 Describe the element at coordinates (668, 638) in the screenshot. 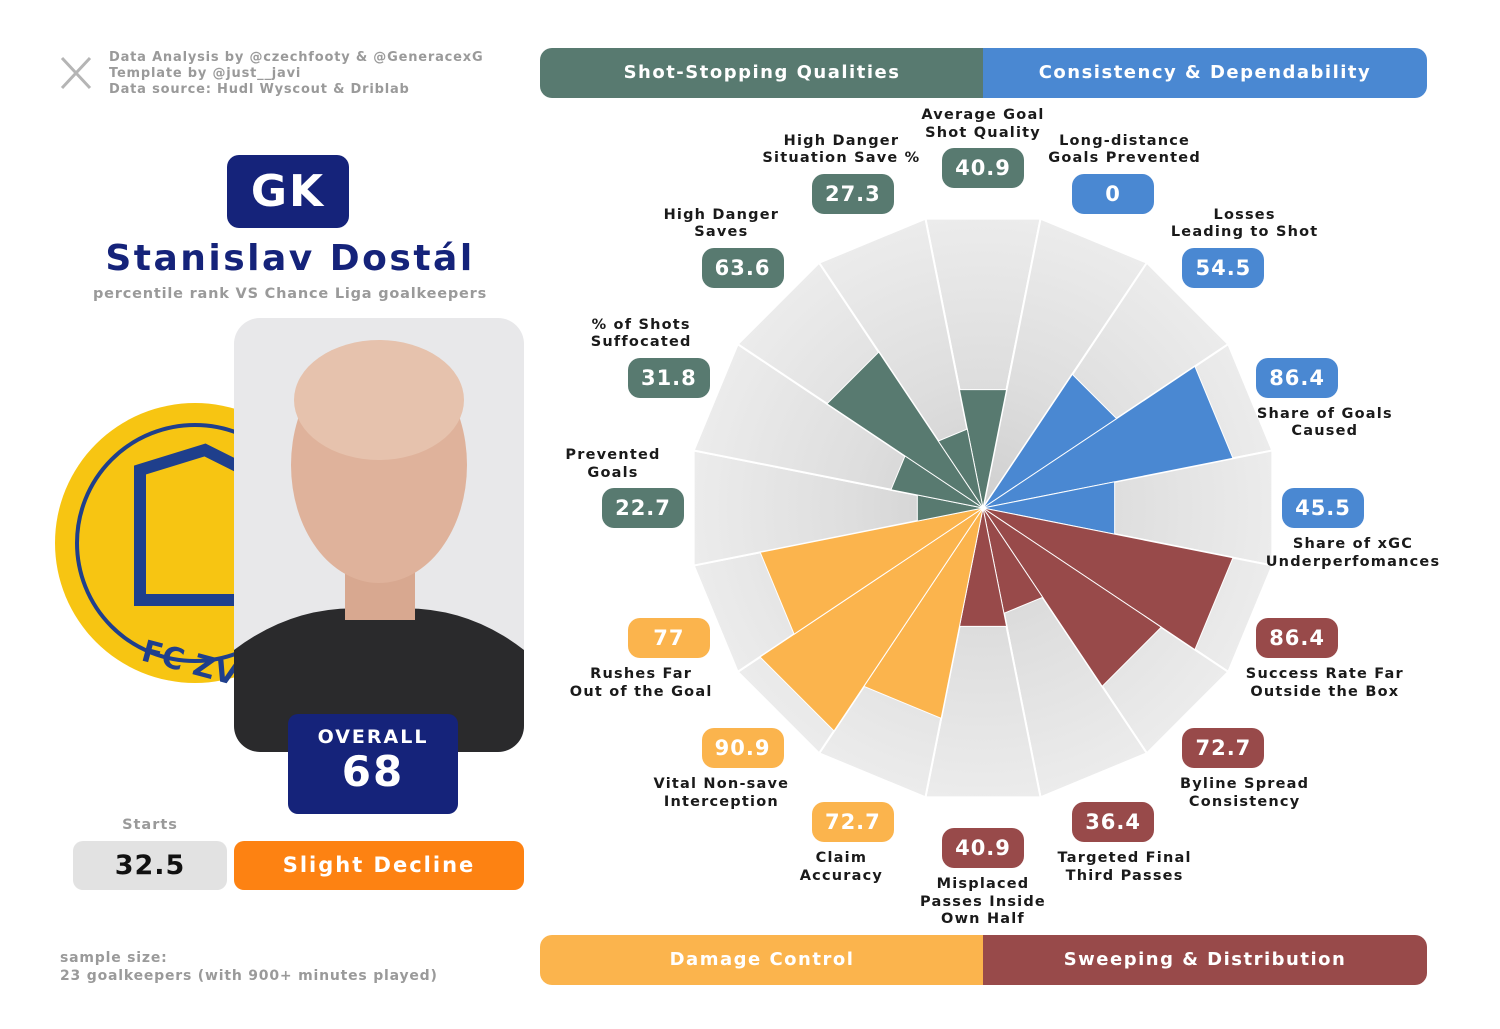

I see `value-label: 77` at that location.